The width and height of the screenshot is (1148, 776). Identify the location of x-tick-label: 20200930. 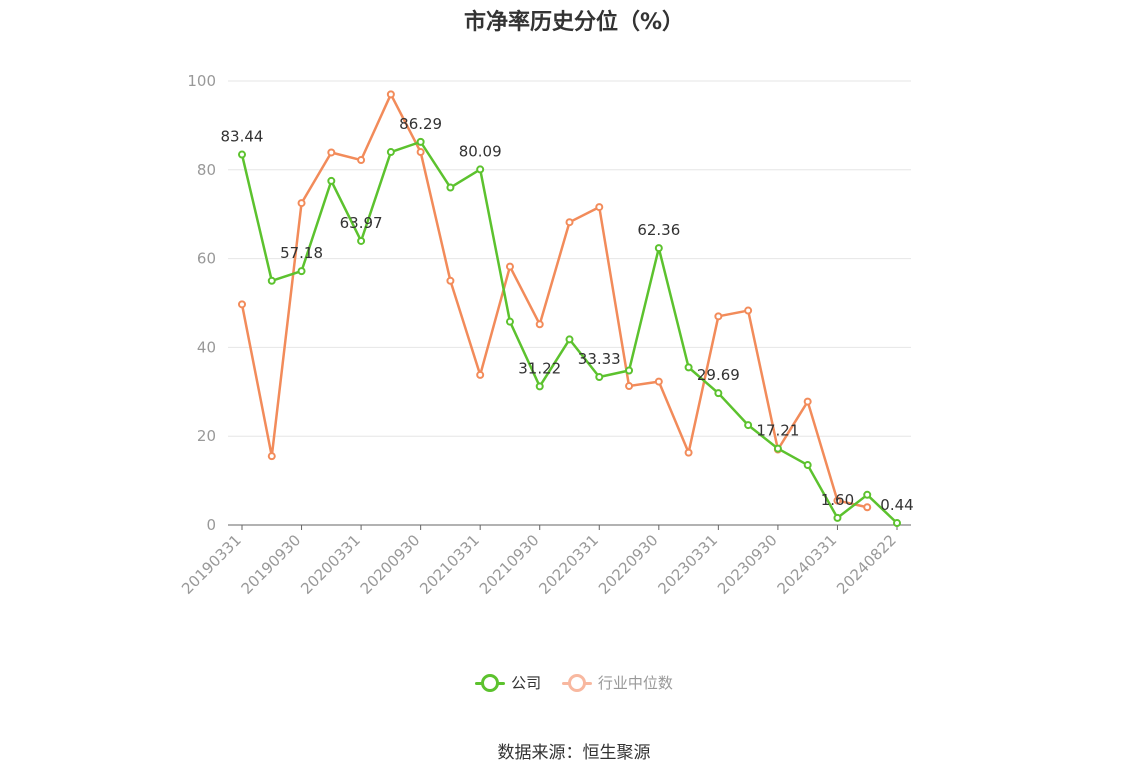
(390, 564).